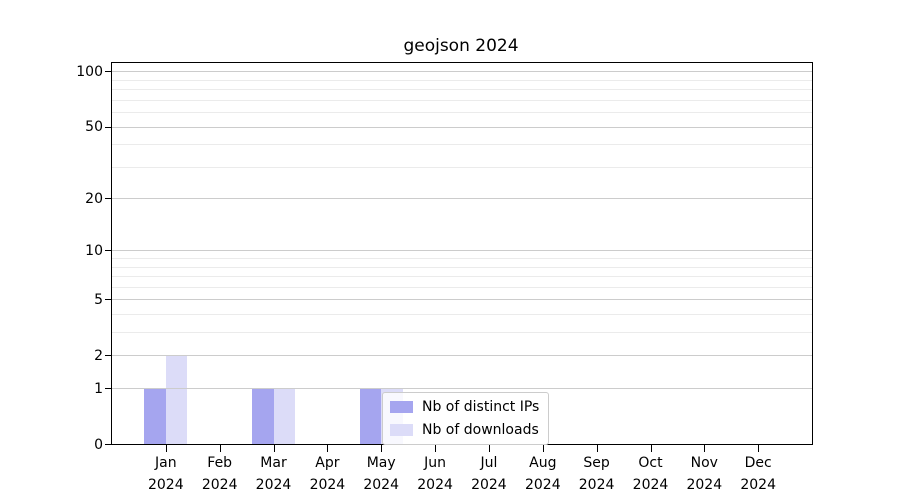  What do you see at coordinates (480, 430) in the screenshot?
I see `legend-label-downloads: Nb of downloads` at bounding box center [480, 430].